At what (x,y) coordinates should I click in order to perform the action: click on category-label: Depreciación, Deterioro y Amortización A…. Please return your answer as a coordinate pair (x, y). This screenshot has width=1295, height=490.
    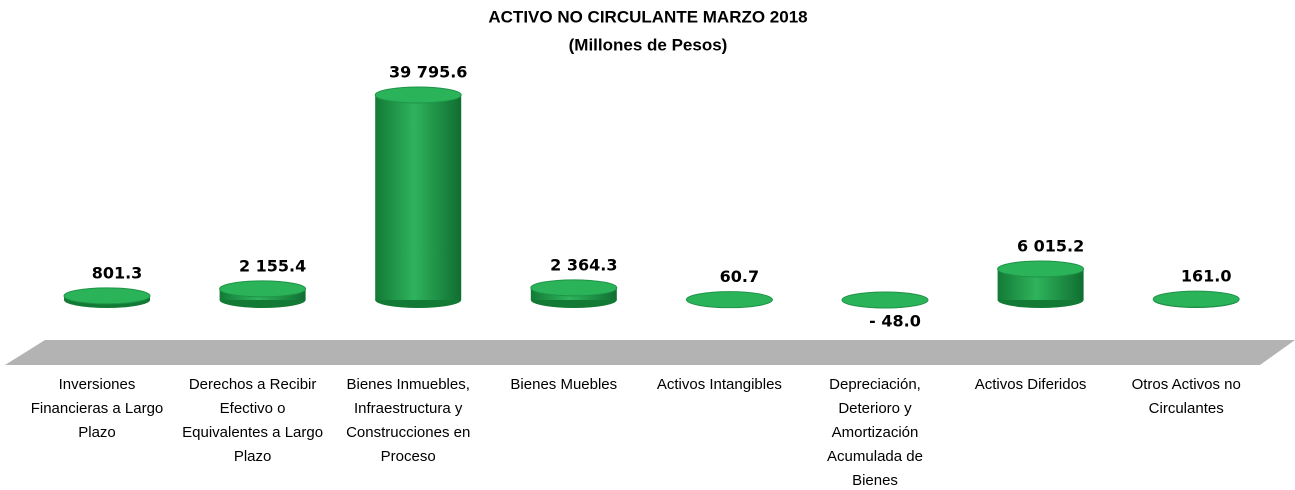
    Looking at the image, I should click on (875, 432).